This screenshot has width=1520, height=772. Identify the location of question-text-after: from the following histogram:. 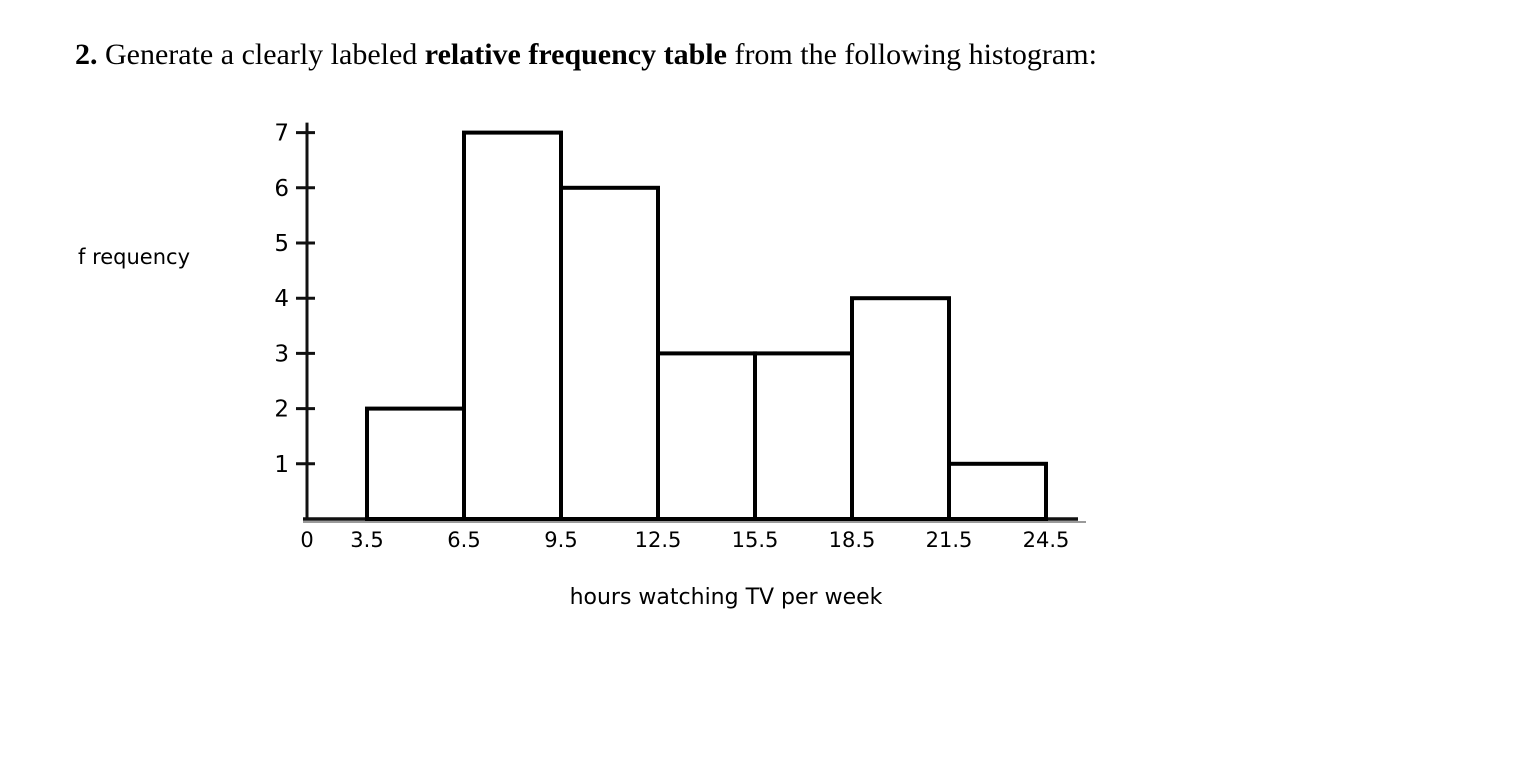
(915, 54).